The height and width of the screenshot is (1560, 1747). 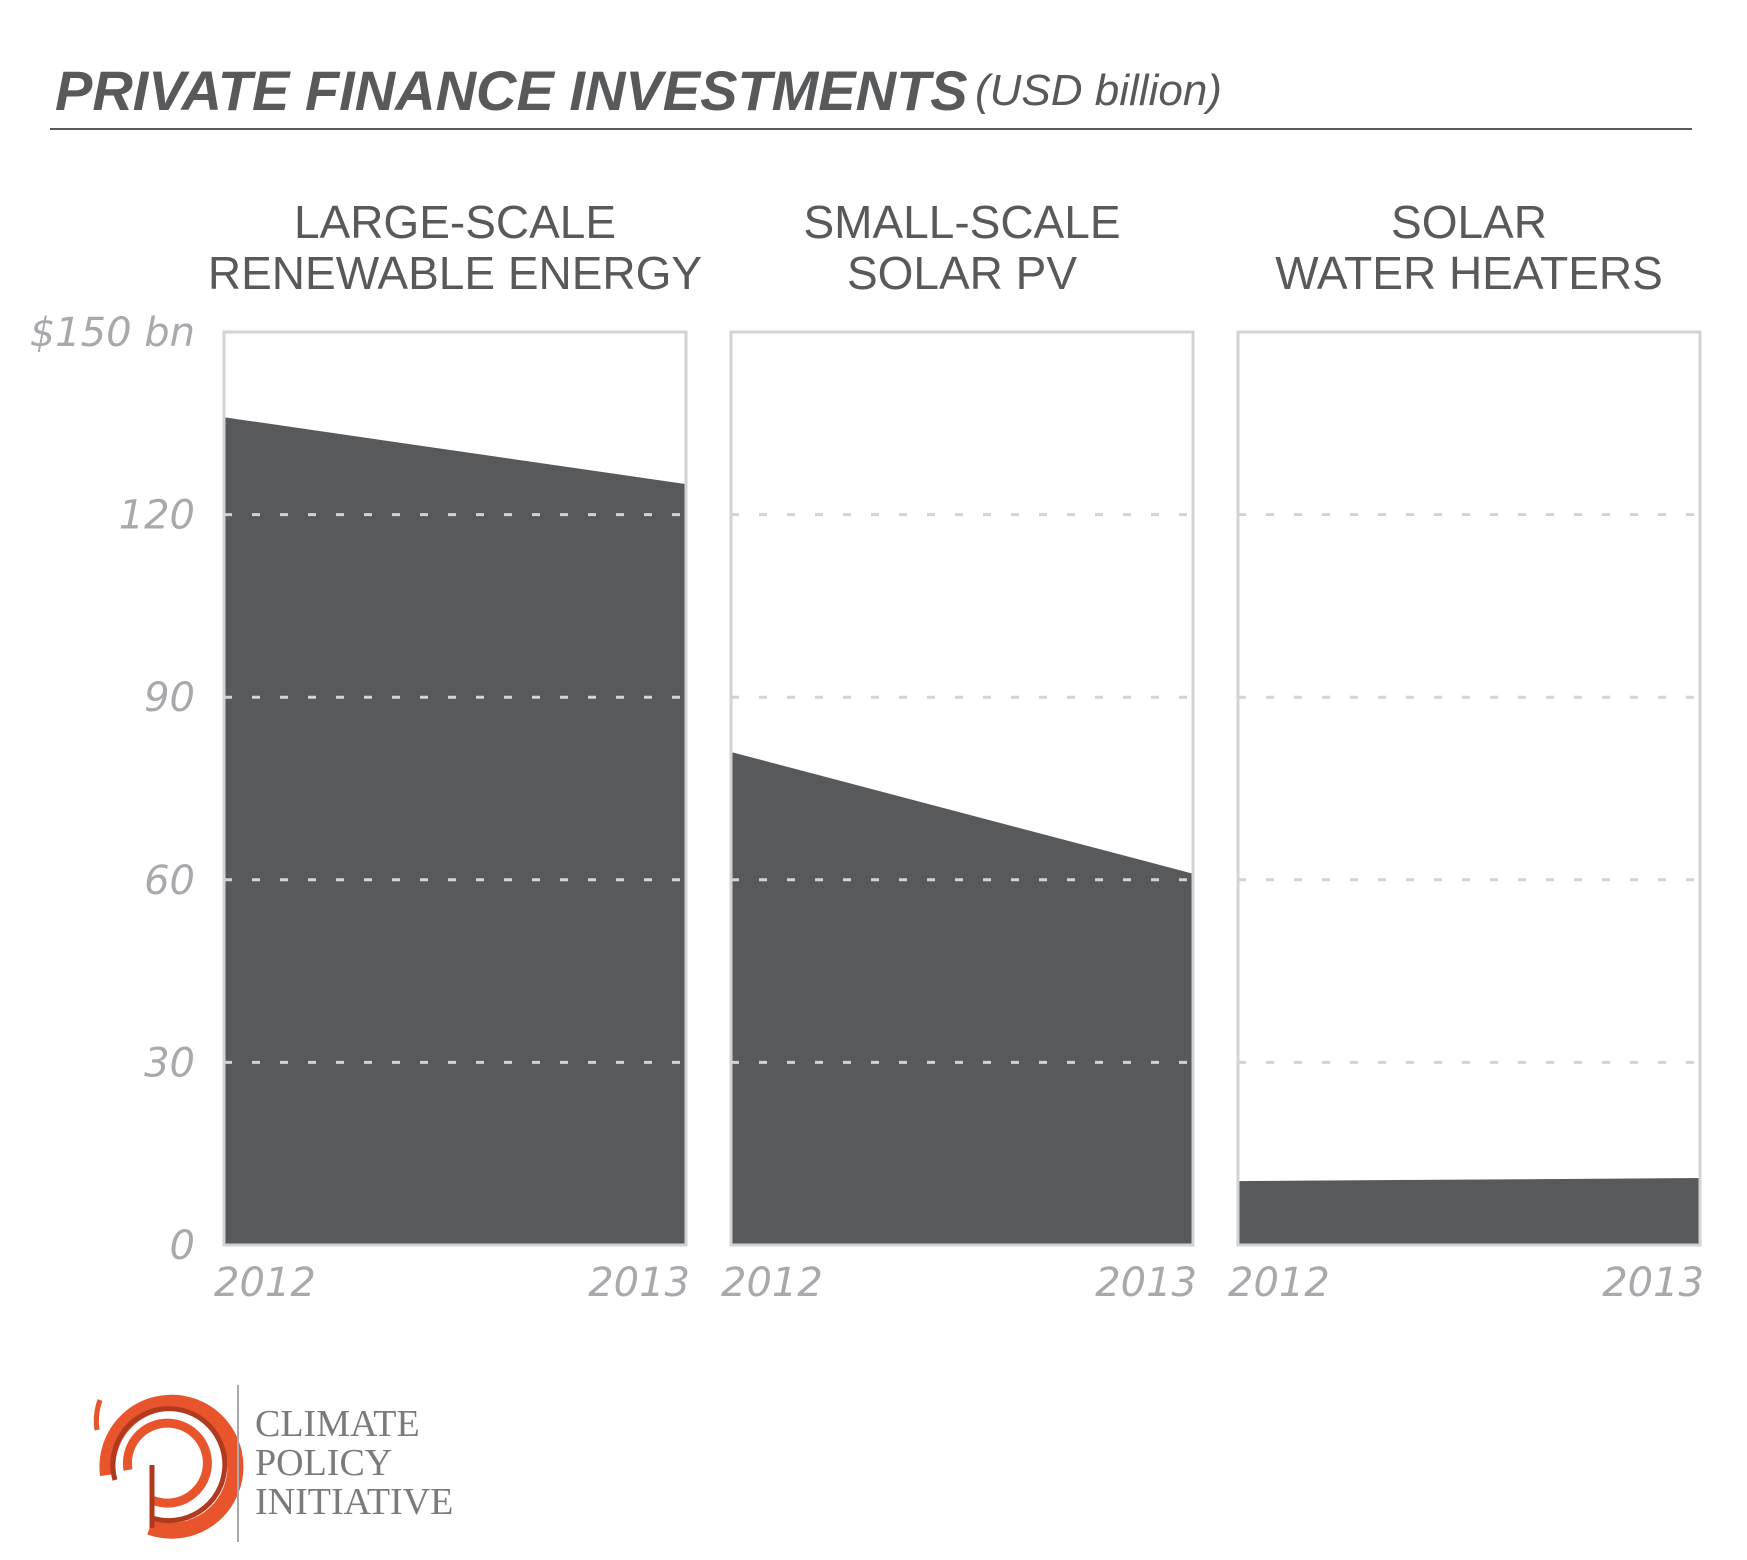 I want to click on y-tick-label: $150 bn, so click(x=112, y=333).